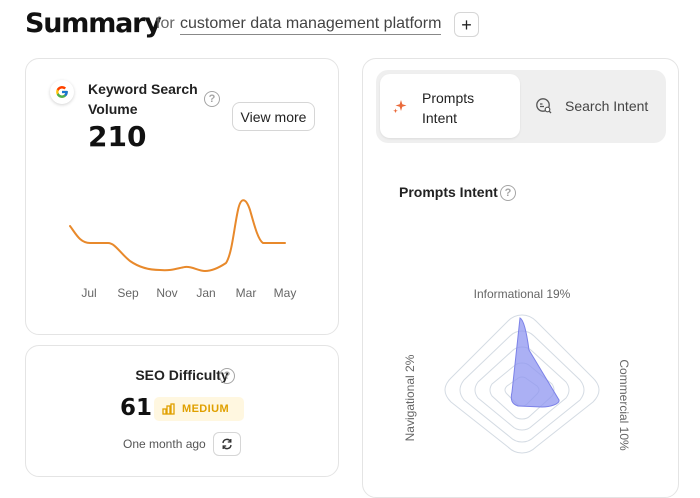 This screenshot has width=700, height=498. What do you see at coordinates (206, 293) in the screenshot?
I see `month-label: Jan` at bounding box center [206, 293].